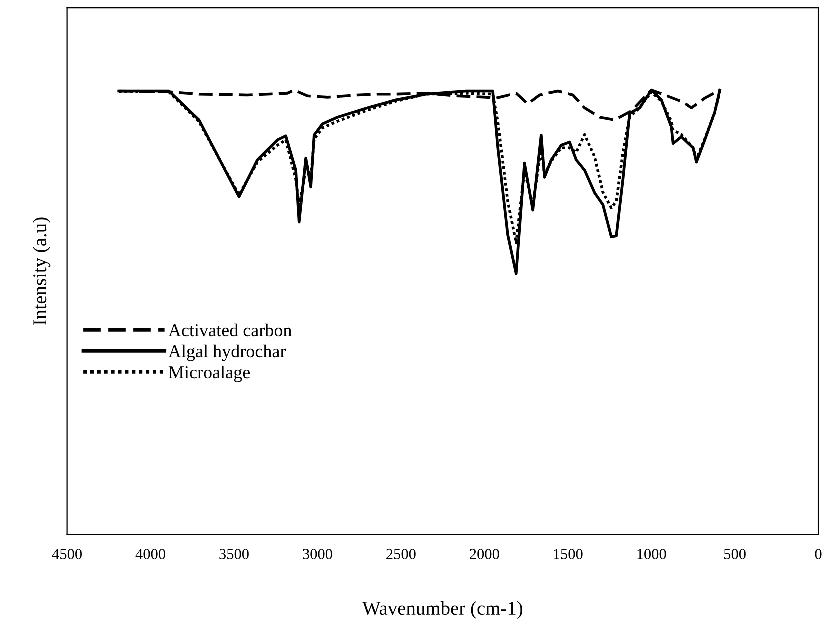 This screenshot has width=831, height=624. Describe the element at coordinates (41, 272) in the screenshot. I see `y-axis-title: Intensity (a.u)` at that location.